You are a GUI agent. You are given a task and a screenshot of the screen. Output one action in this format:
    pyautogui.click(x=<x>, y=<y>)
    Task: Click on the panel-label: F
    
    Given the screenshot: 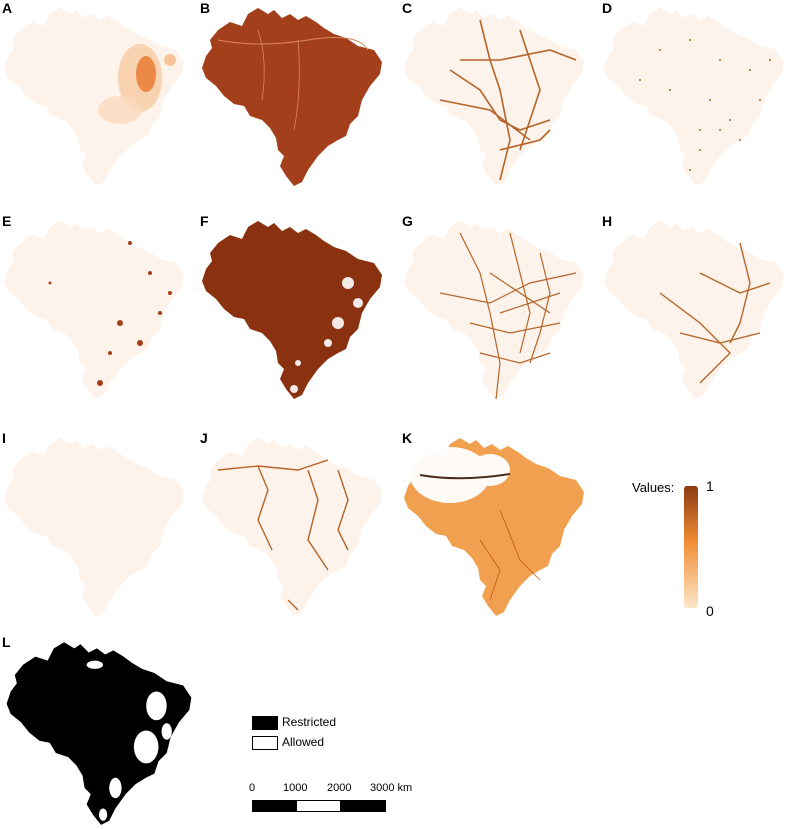 What is the action you would take?
    pyautogui.click(x=204, y=221)
    